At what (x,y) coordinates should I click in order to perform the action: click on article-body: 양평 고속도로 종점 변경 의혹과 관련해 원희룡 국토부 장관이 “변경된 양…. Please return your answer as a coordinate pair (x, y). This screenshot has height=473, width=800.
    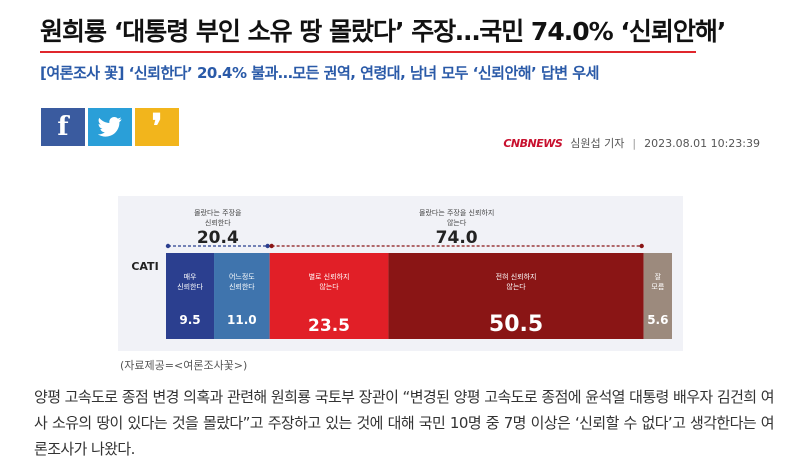
    Looking at the image, I should click on (404, 423).